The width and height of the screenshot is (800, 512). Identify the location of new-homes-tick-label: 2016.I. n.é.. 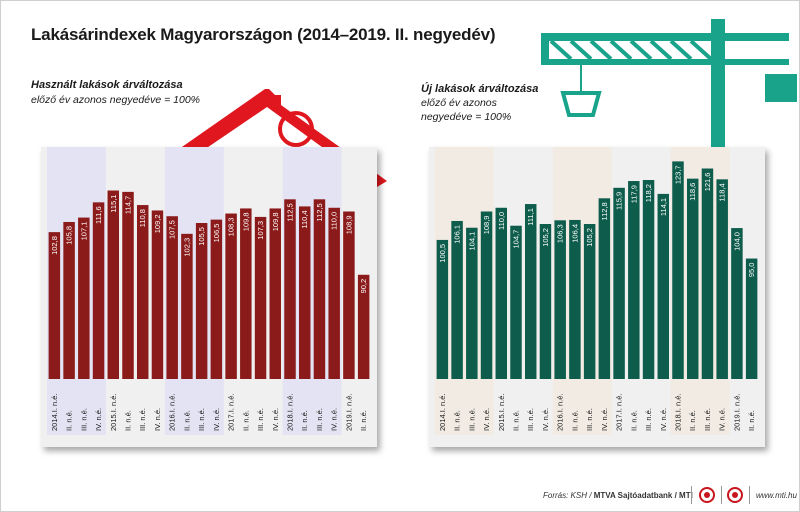
(560, 412).